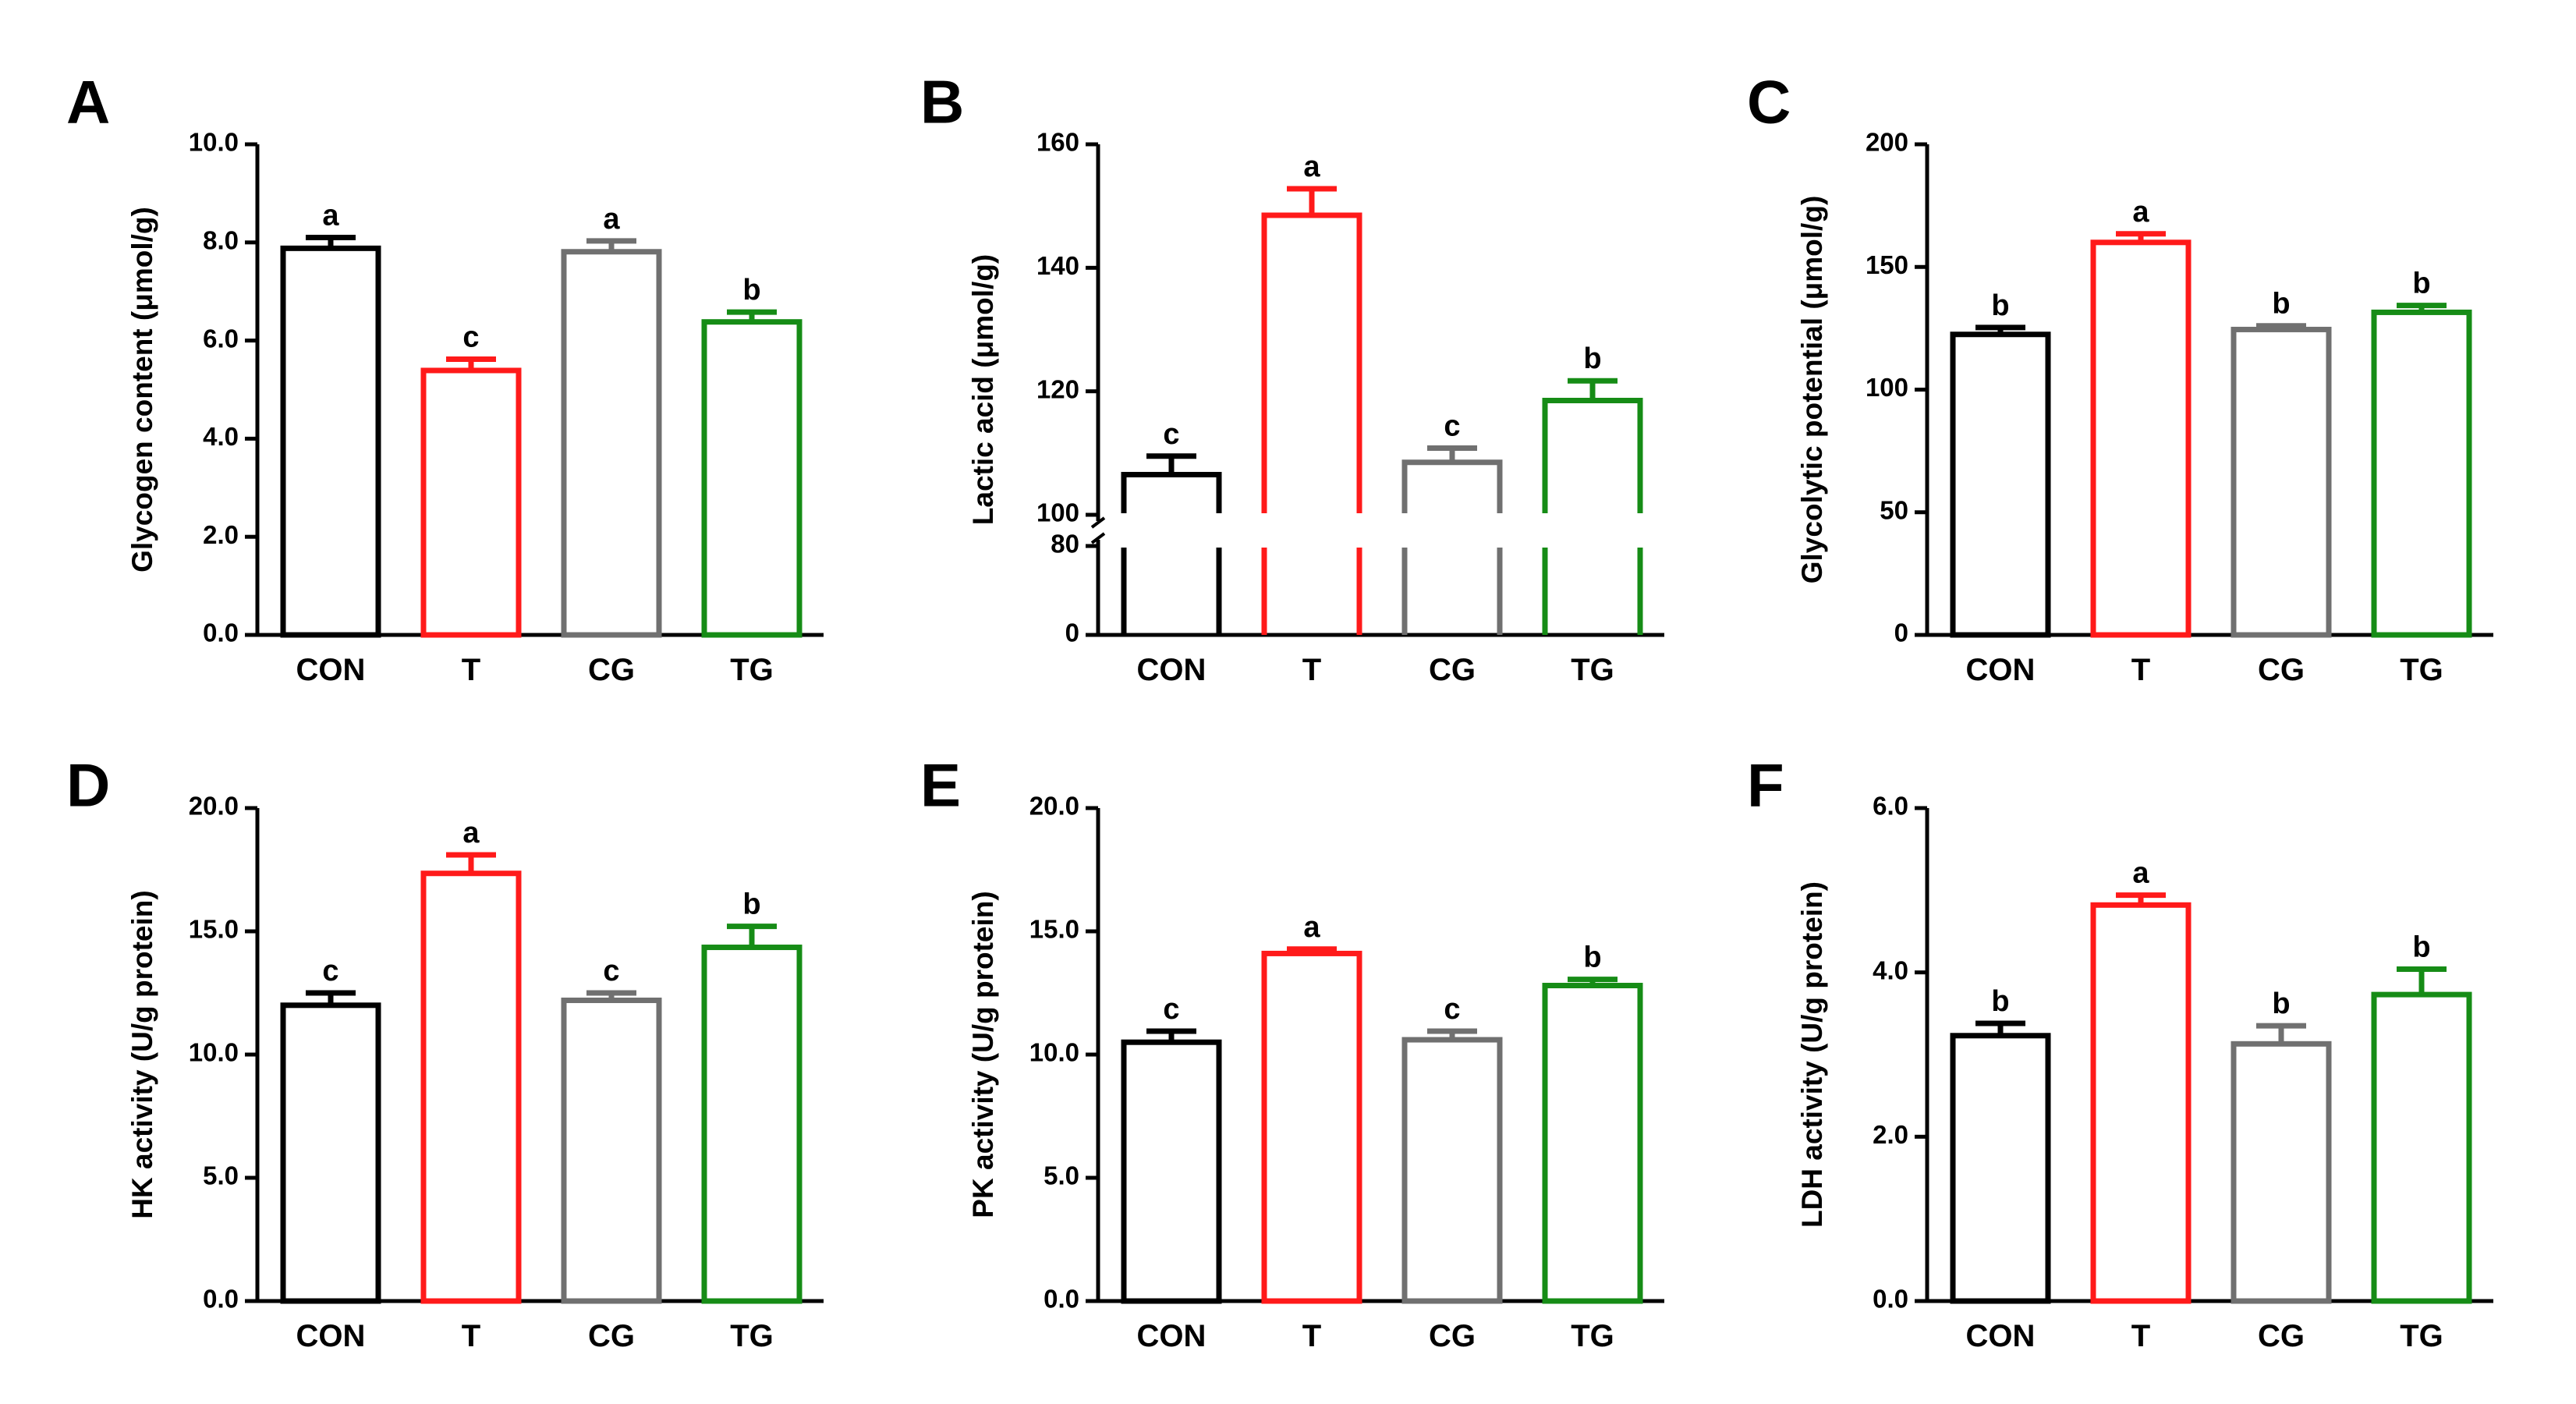 This screenshot has width=2576, height=1404. I want to click on bar-tg-lower, so click(1593, 591).